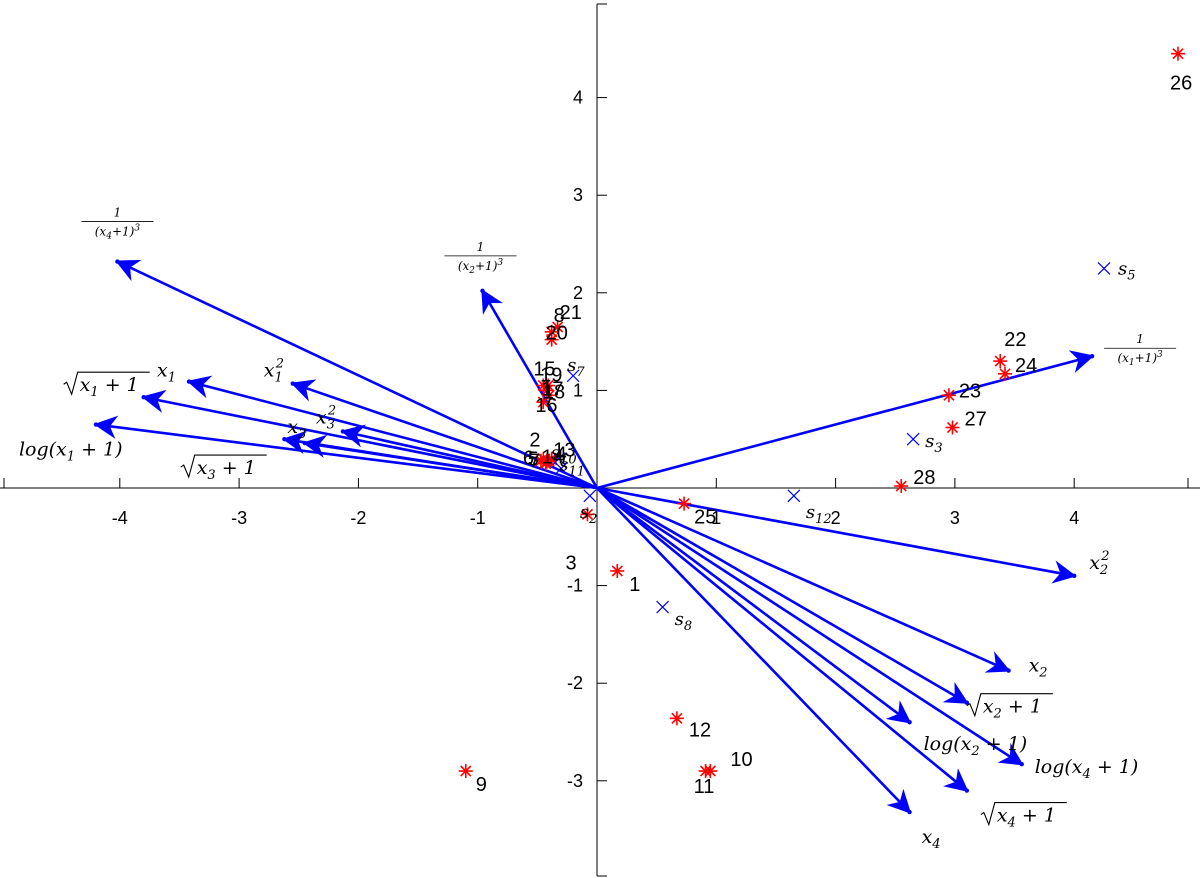 This screenshot has height=878, width=1200. I want to click on x-tick-label: 1, so click(716, 518).